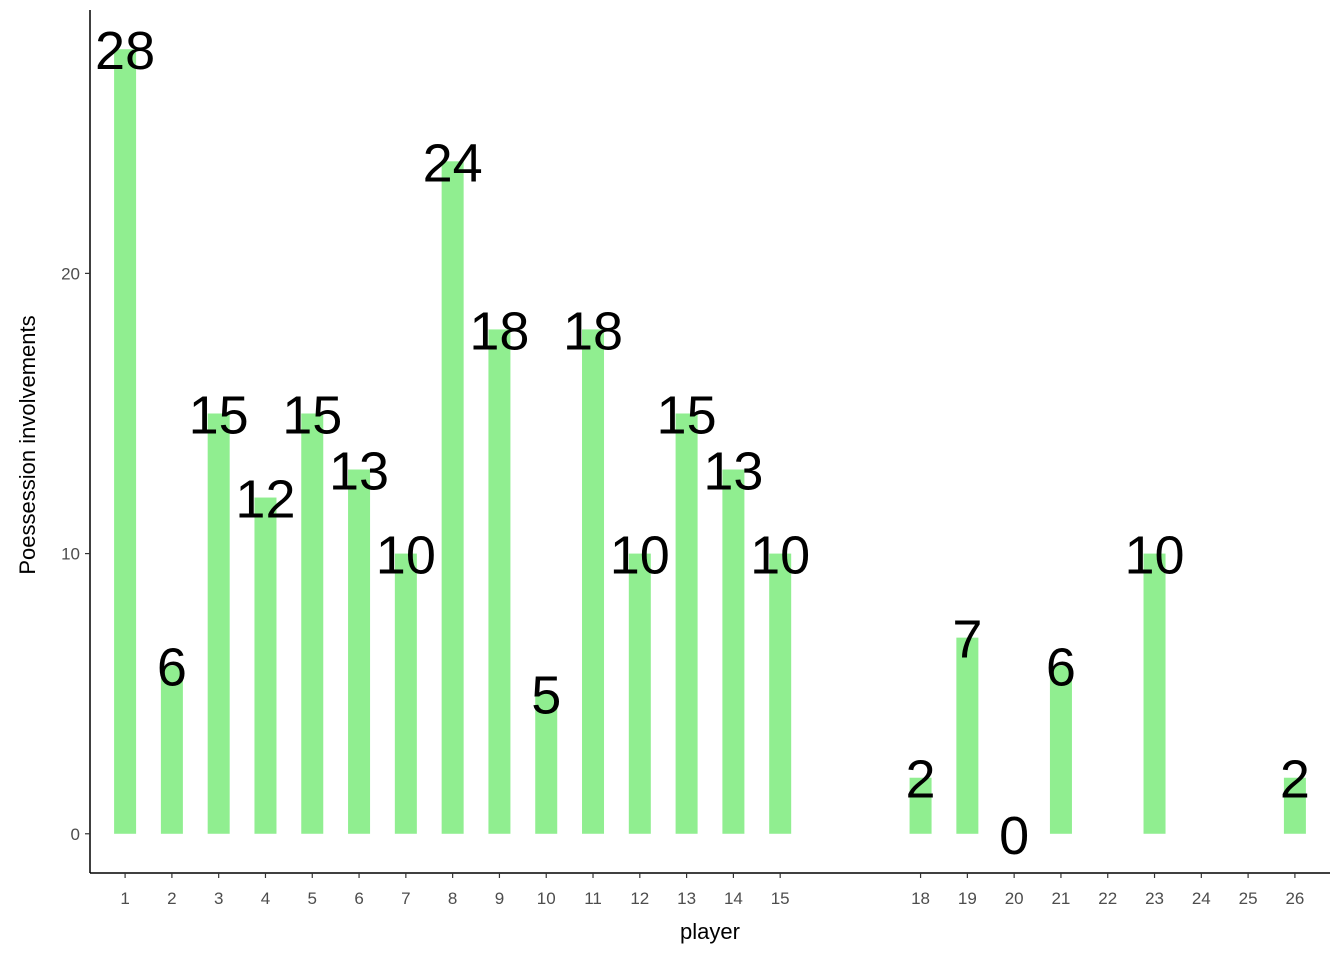 The height and width of the screenshot is (960, 1344). What do you see at coordinates (499, 331) in the screenshot?
I see `data-label-player-9: 18` at bounding box center [499, 331].